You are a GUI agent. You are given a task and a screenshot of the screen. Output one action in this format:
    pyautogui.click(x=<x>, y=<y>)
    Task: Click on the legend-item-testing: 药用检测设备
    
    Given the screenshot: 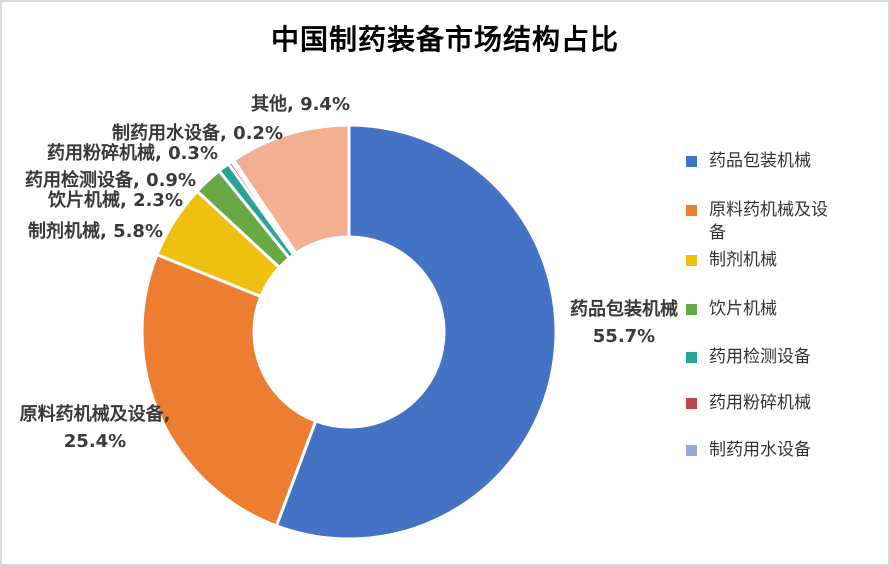 What is the action you would take?
    pyautogui.click(x=763, y=357)
    